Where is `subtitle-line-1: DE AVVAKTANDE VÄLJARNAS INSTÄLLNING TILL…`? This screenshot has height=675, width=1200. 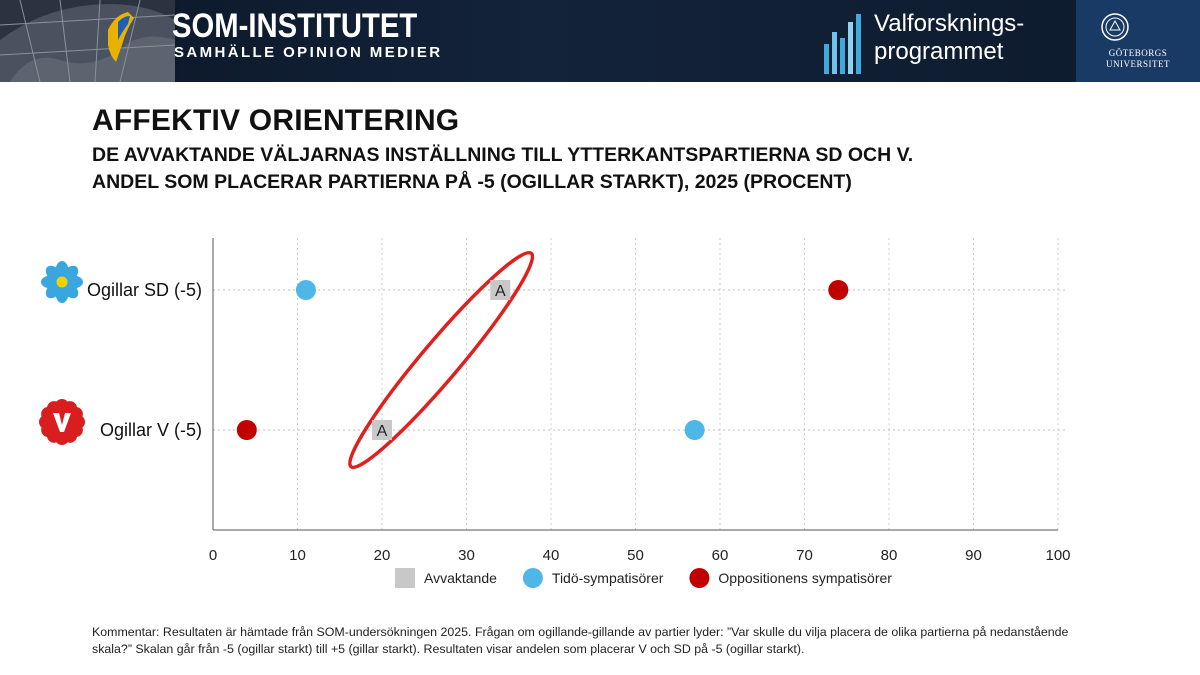
subtitle-line-1: DE AVVAKTANDE VÄLJARNAS INSTÄLLNING TILL… is located at coordinates (503, 155).